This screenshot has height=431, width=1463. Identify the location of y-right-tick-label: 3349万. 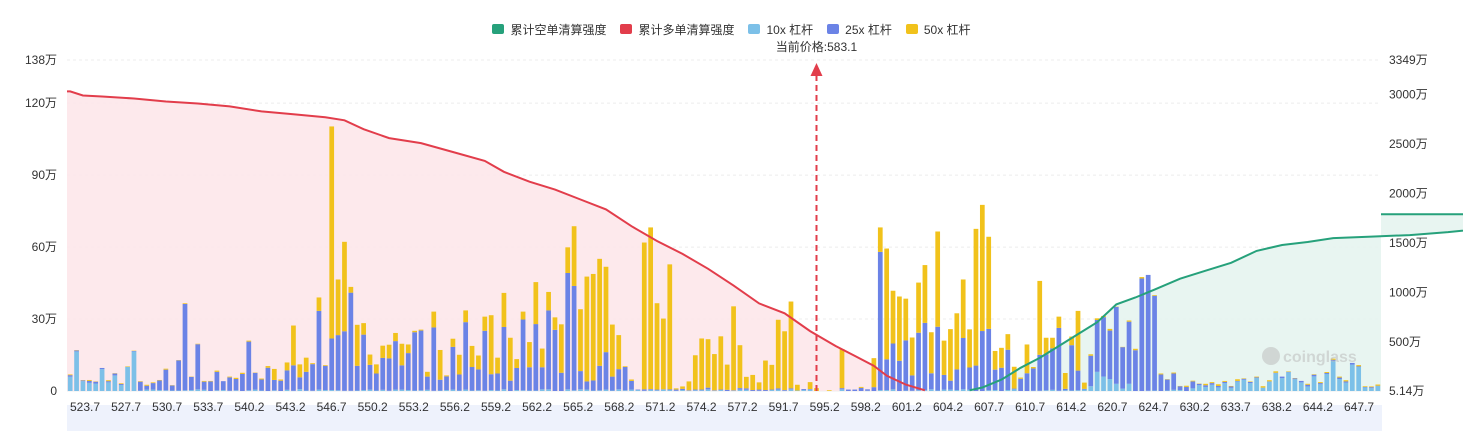
(1408, 60).